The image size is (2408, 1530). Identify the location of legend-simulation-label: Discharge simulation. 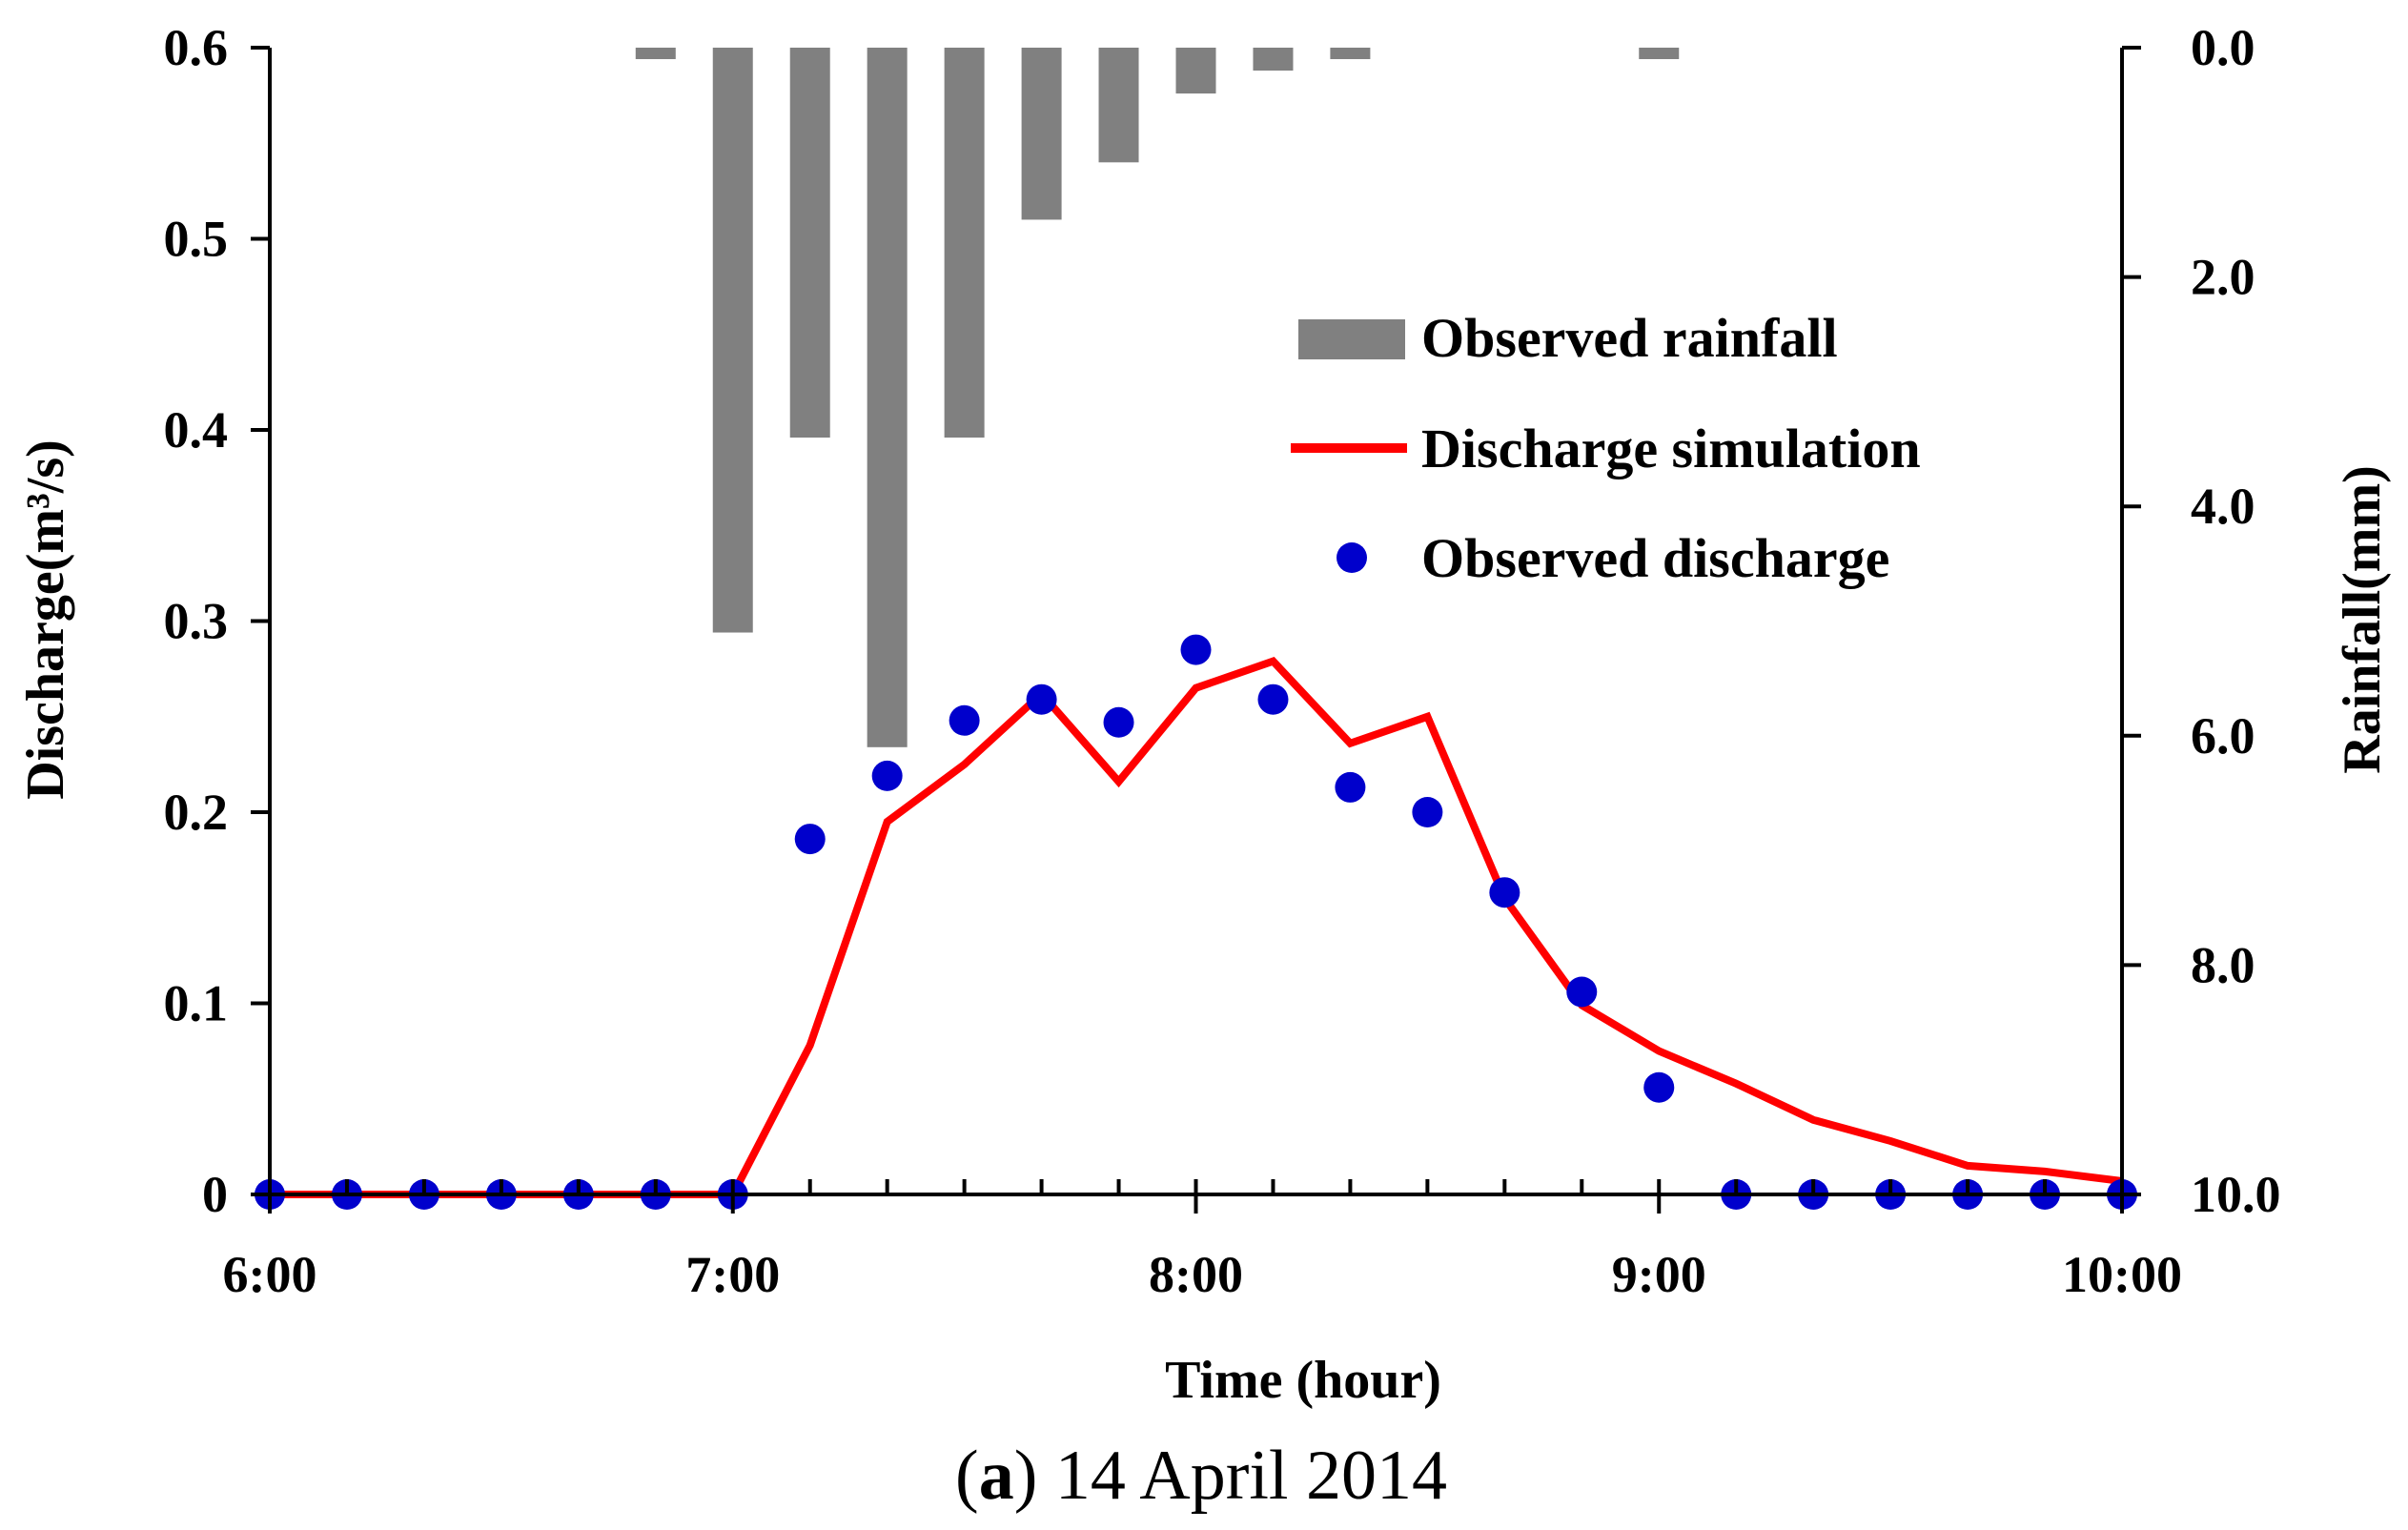
(1671, 448).